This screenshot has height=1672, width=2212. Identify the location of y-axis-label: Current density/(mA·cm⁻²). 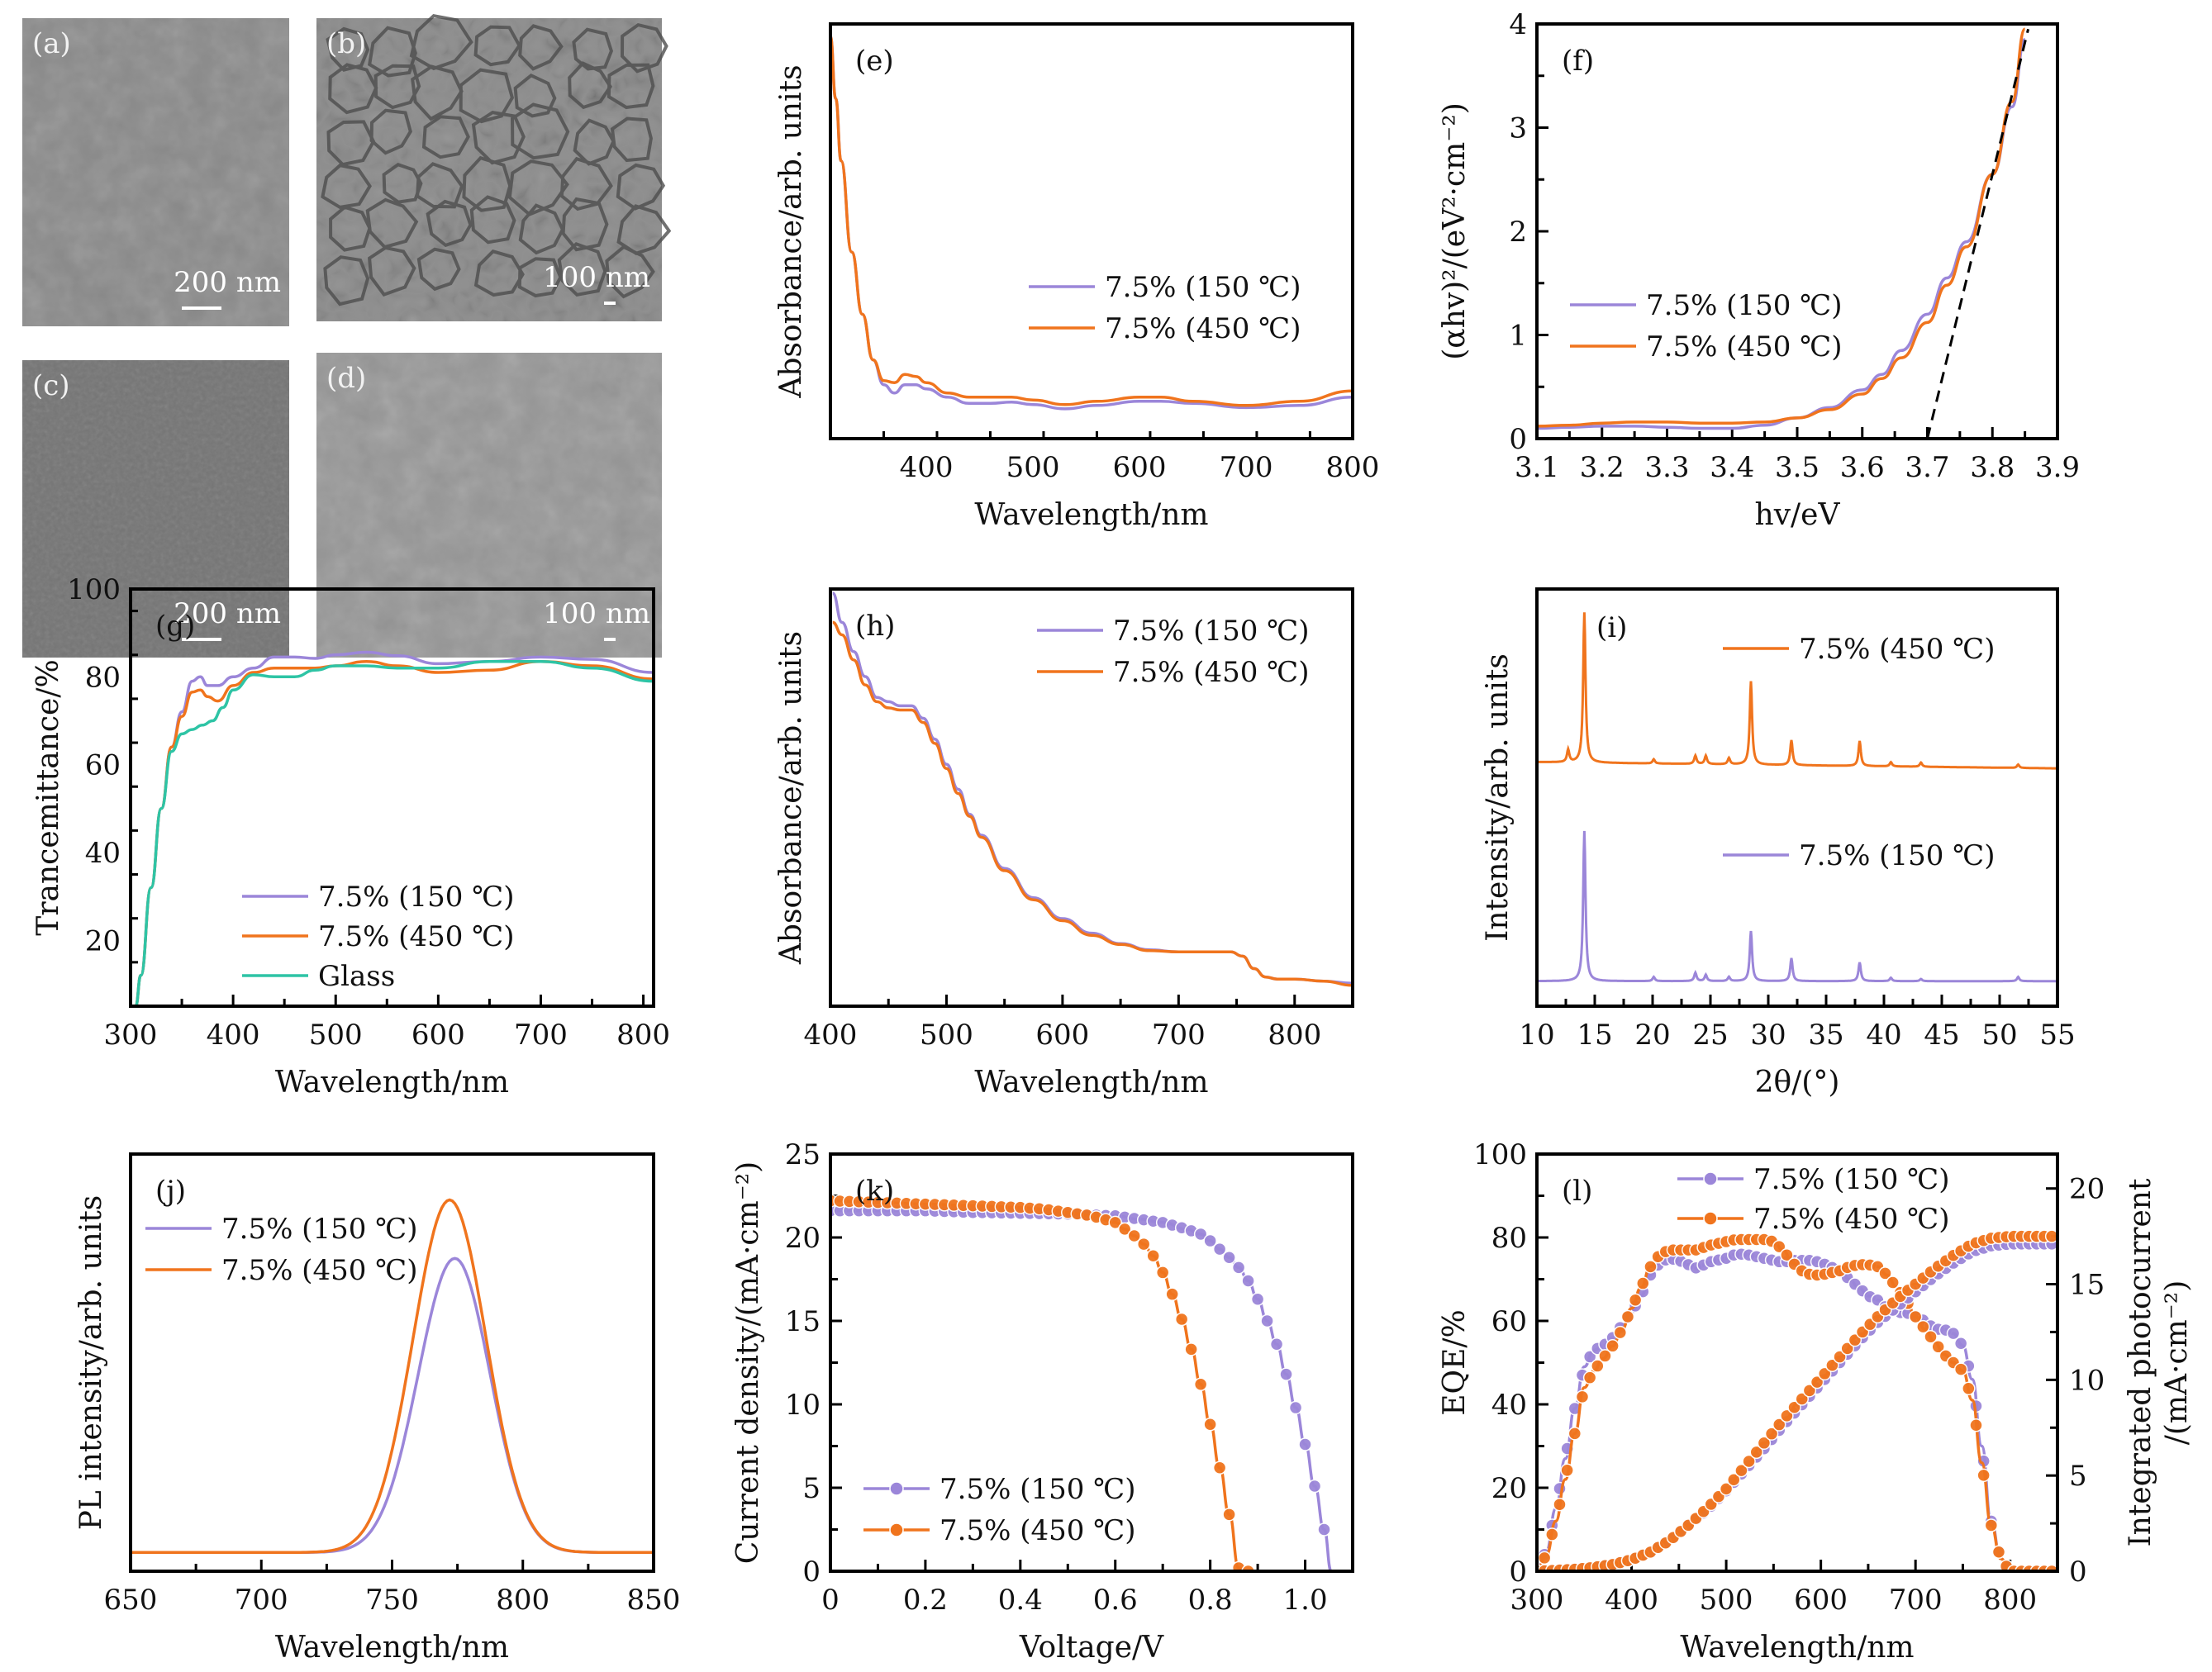
(748, 1362).